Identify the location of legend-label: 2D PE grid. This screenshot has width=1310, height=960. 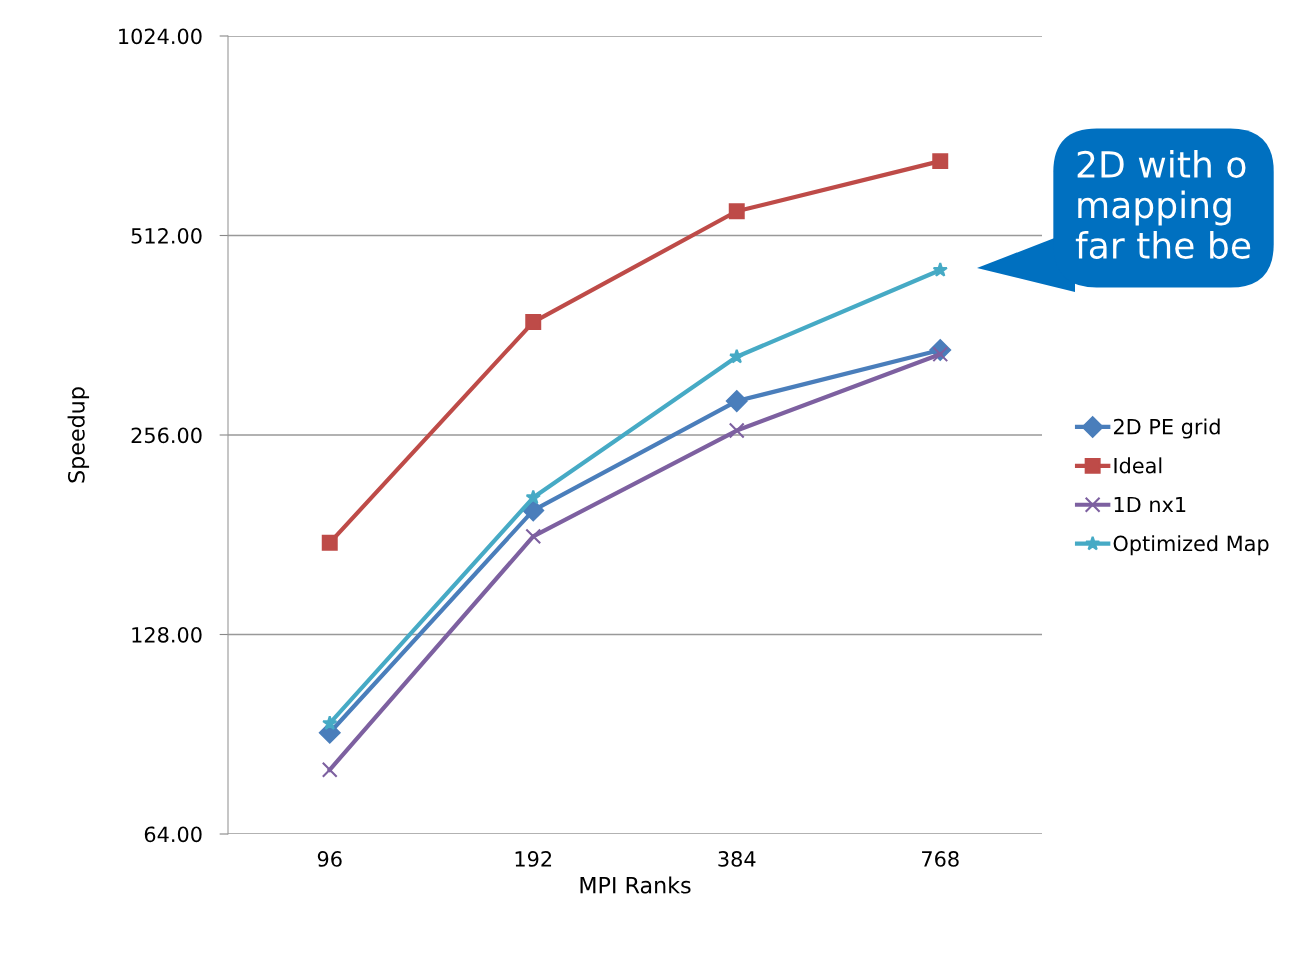
(1166, 428).